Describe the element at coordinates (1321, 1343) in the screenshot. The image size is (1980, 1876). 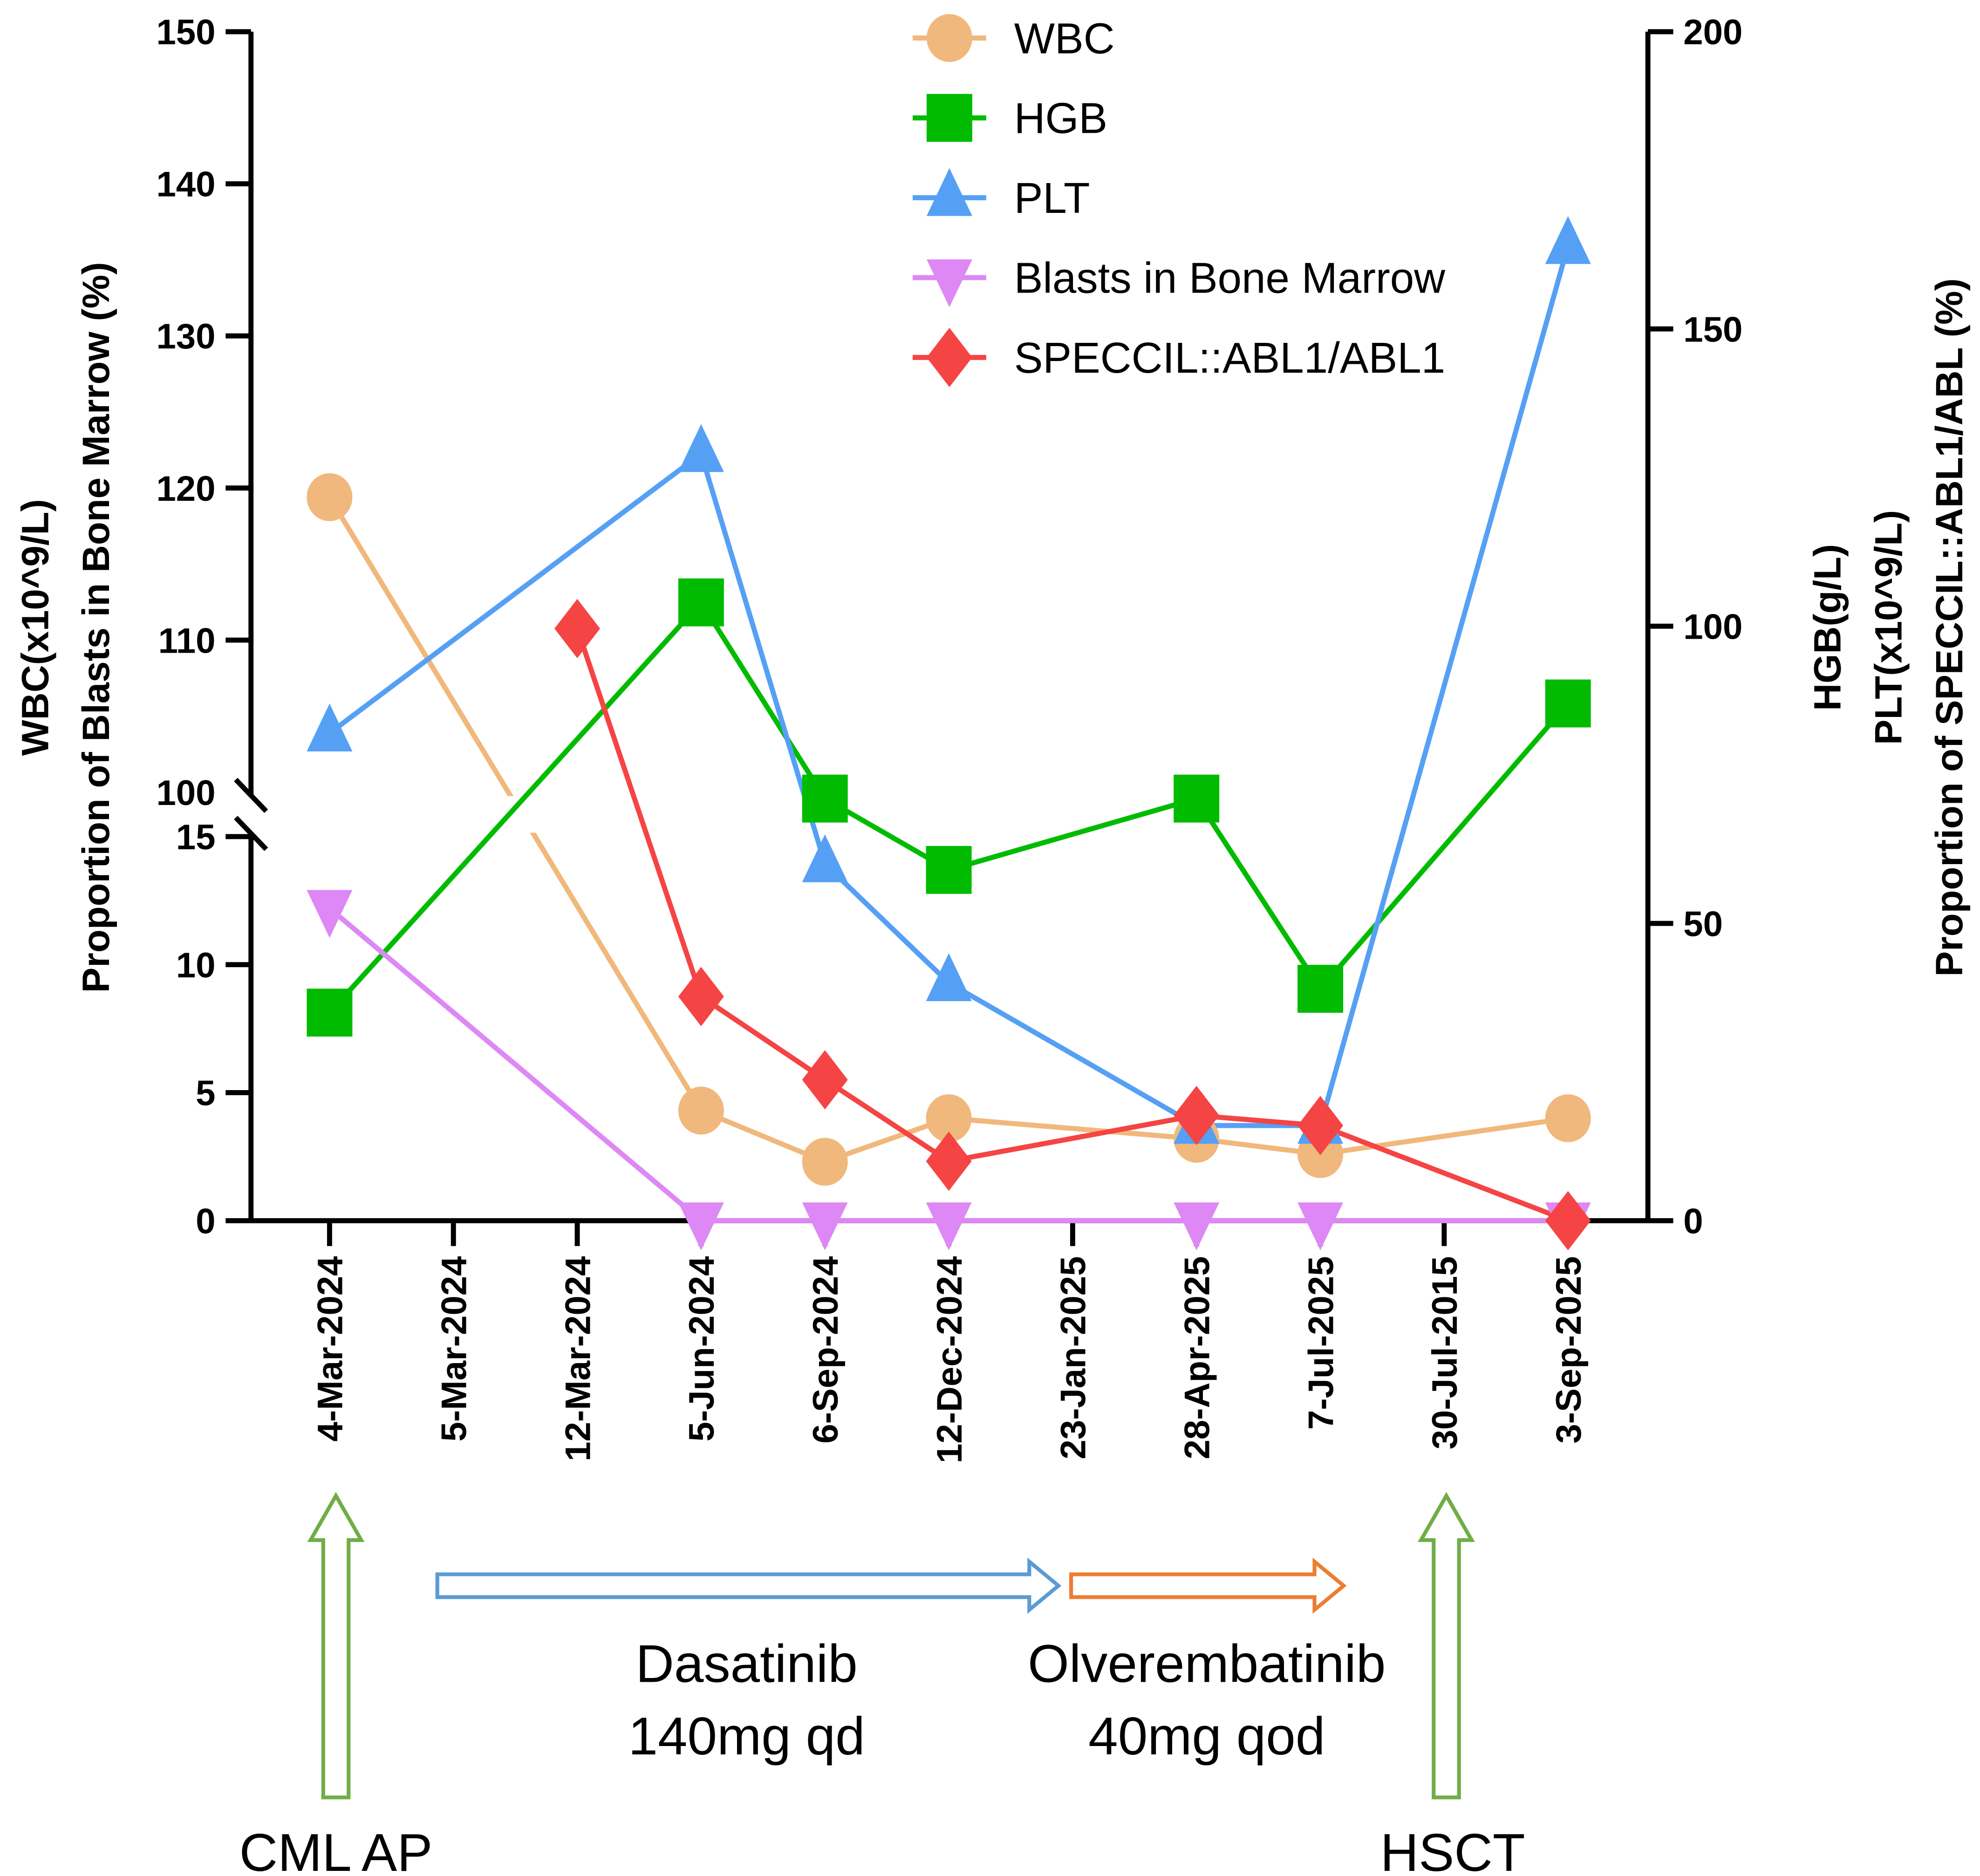
I see `x-tick-label: 7-Jul-2025` at that location.